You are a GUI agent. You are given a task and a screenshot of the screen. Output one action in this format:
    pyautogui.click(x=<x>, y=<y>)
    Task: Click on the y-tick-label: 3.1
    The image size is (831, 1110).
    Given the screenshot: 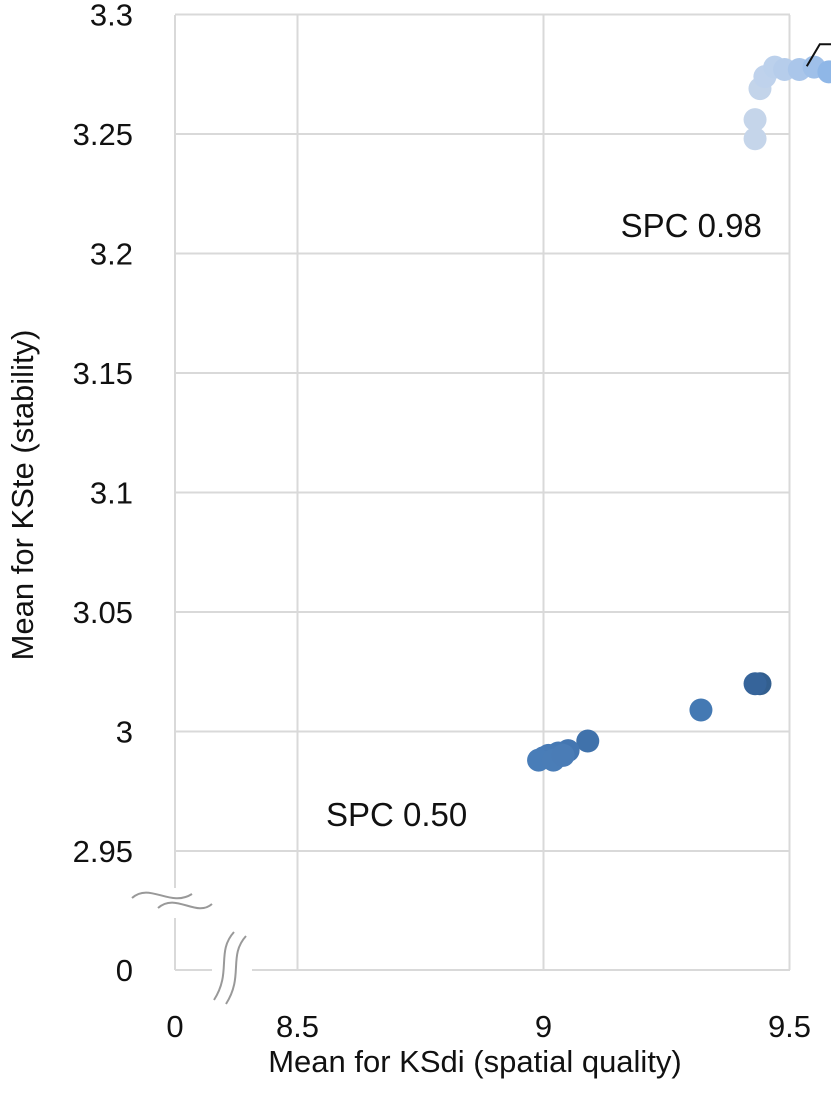 What is the action you would take?
    pyautogui.click(x=111, y=493)
    